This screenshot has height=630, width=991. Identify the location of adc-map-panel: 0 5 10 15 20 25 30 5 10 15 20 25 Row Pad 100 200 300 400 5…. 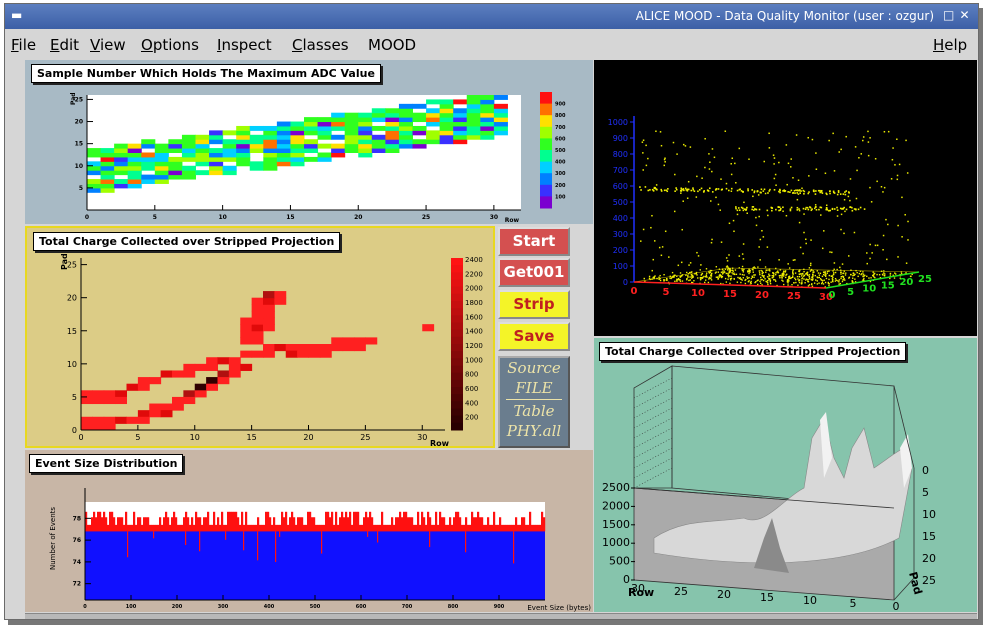
(309, 142).